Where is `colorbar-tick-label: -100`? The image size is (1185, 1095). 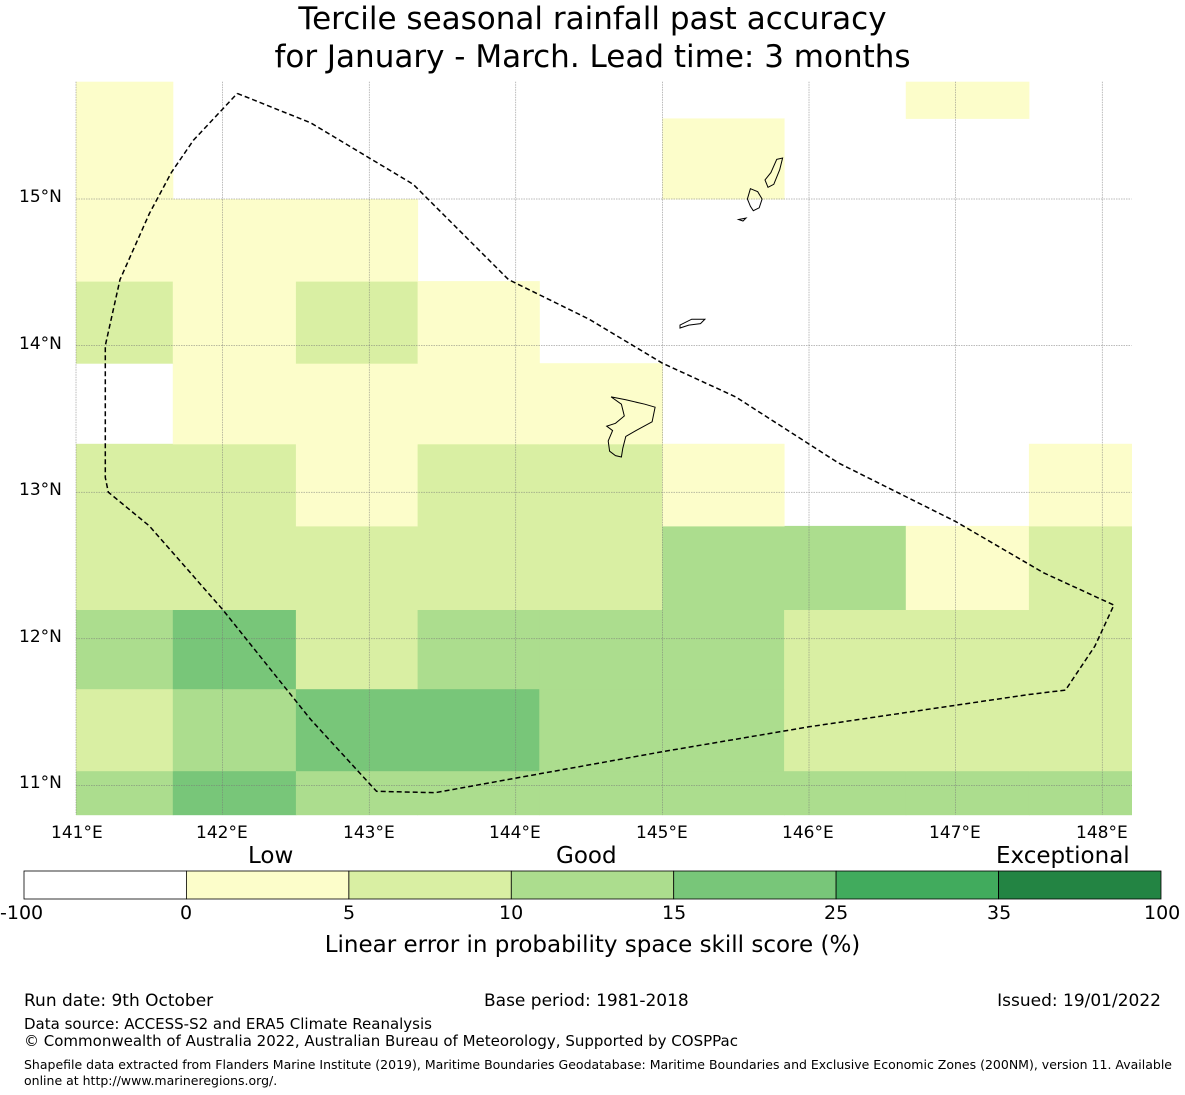
colorbar-tick-label: -100 is located at coordinates (22, 913).